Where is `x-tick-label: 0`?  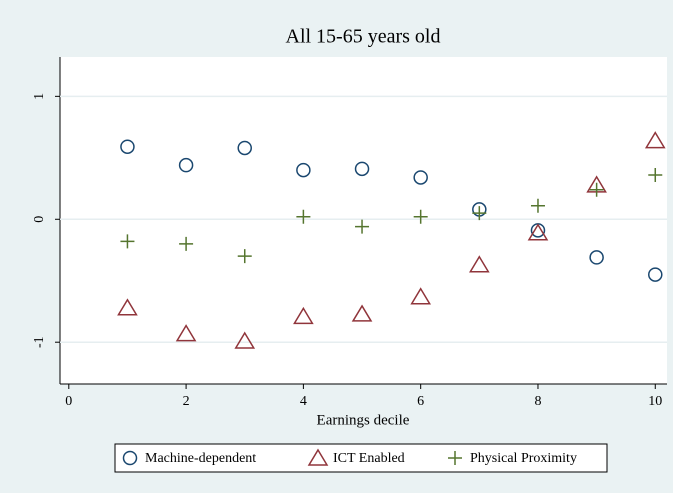
x-tick-label: 0 is located at coordinates (68, 401).